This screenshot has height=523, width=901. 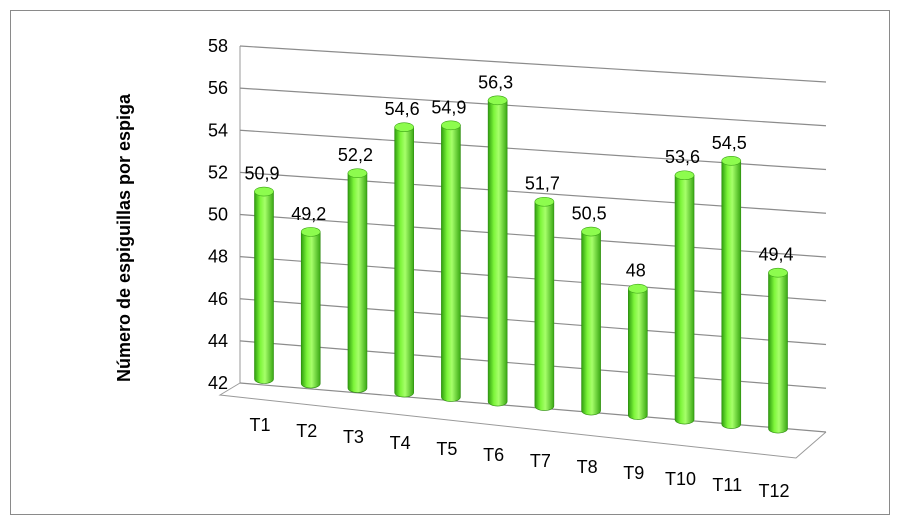 What do you see at coordinates (218, 46) in the screenshot?
I see `y-tick-label: 58` at bounding box center [218, 46].